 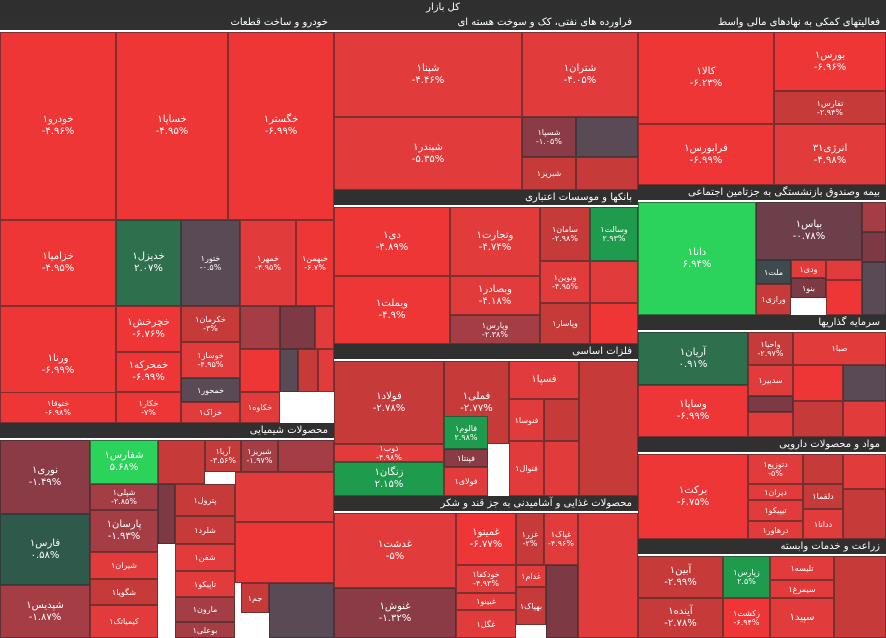 I want to click on stock-tile: وتجارت۱ -۴.۷۴%, so click(x=495, y=241).